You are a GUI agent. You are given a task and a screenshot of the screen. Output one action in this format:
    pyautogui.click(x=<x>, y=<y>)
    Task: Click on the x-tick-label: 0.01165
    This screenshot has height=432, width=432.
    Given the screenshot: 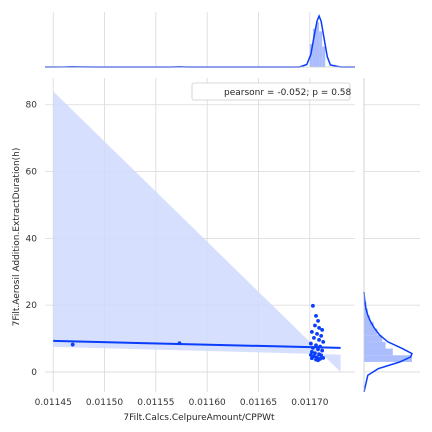 What is the action you would take?
    pyautogui.click(x=258, y=403)
    